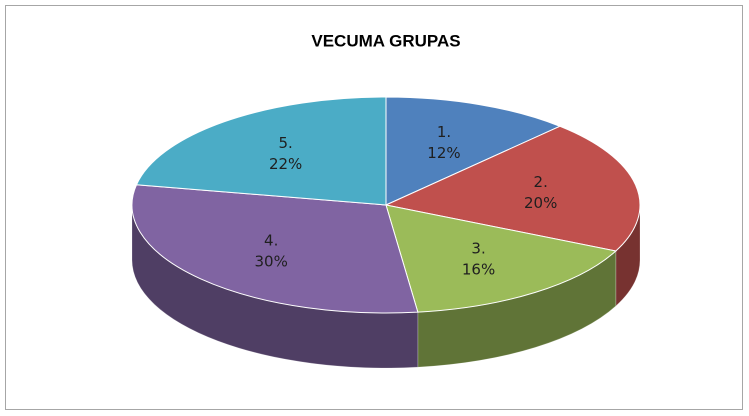 The image size is (749, 416). Describe the element at coordinates (478, 270) in the screenshot. I see `slice-value-label: 16%` at that location.